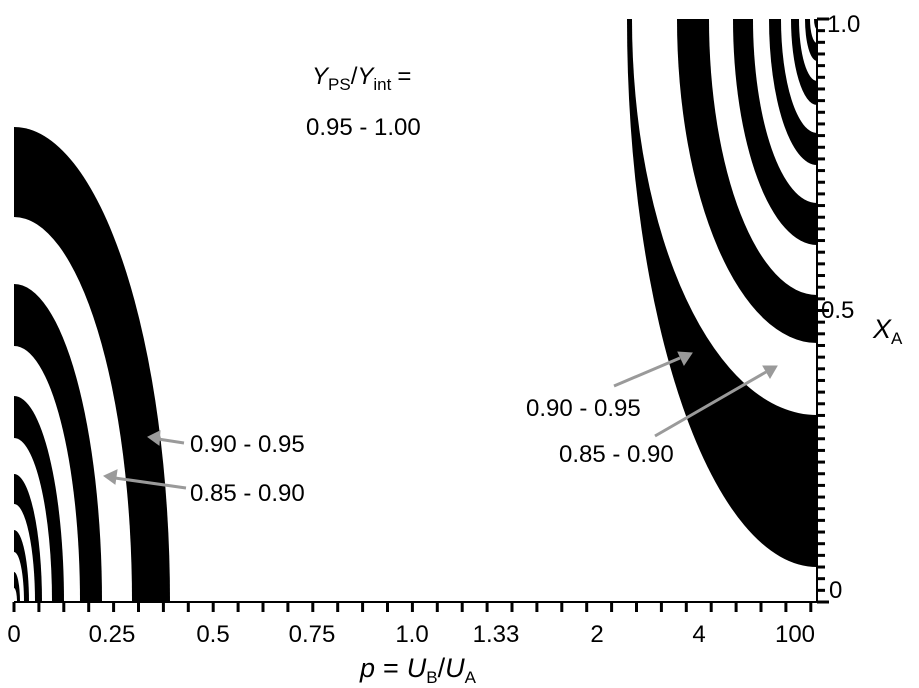 The width and height of the screenshot is (919, 688). I want to click on x-tick-label: 0, so click(13, 634).